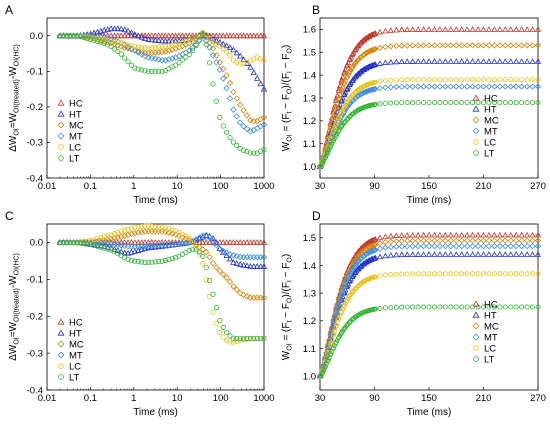 This screenshot has height=425, width=550. What do you see at coordinates (61, 377) in the screenshot?
I see `legend-marker-lt` at bounding box center [61, 377].